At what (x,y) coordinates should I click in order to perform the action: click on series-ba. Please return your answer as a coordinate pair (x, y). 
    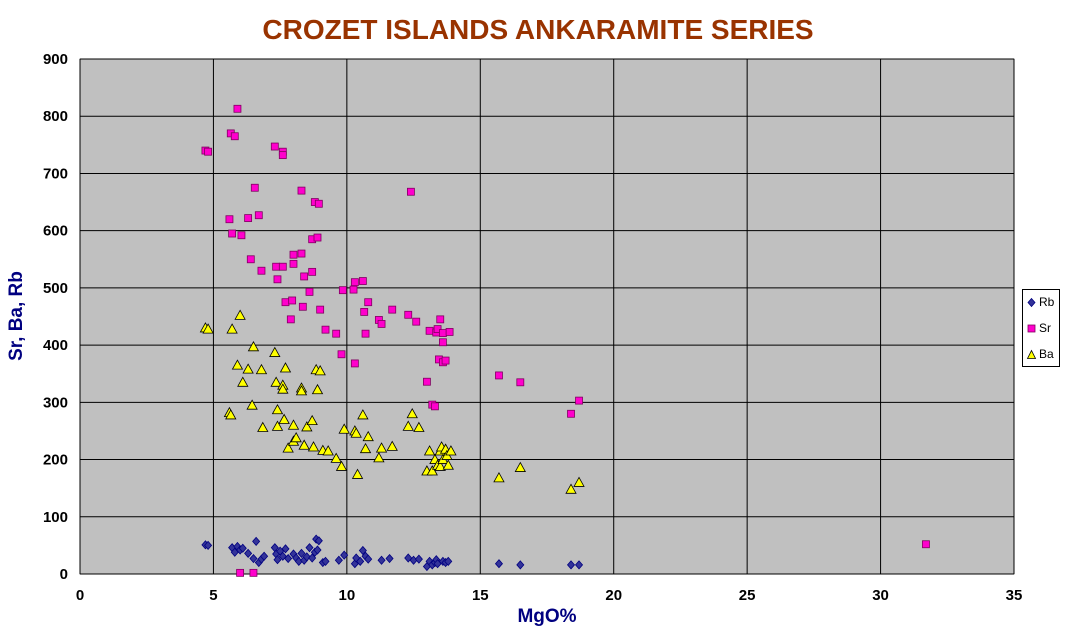
    Looking at the image, I should click on (392, 401).